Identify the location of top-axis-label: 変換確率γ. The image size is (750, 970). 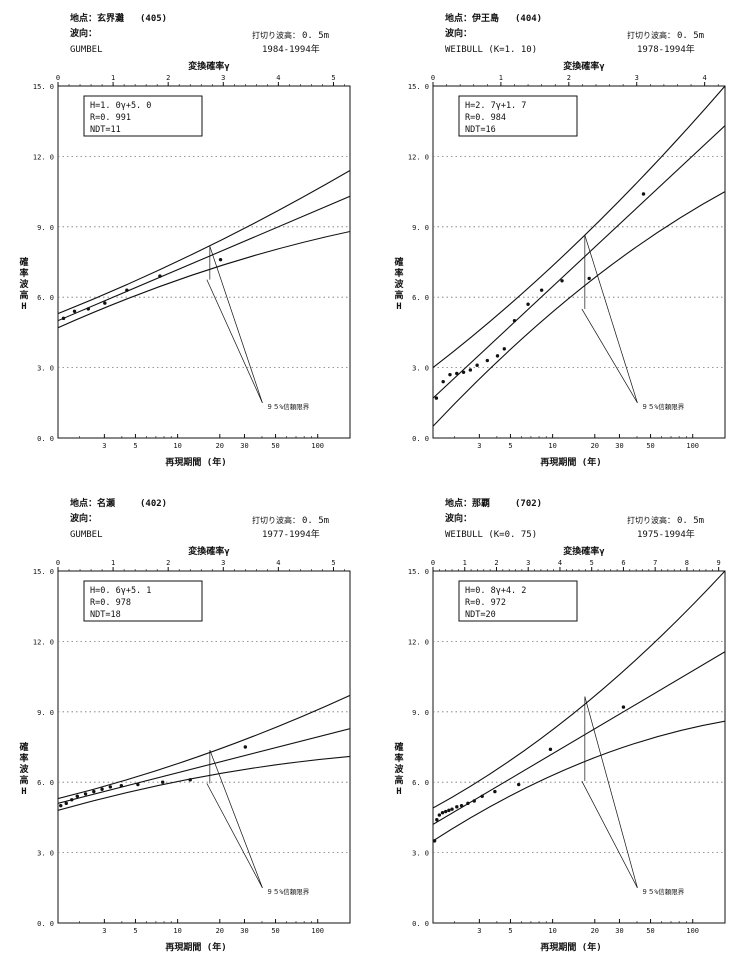
(209, 551).